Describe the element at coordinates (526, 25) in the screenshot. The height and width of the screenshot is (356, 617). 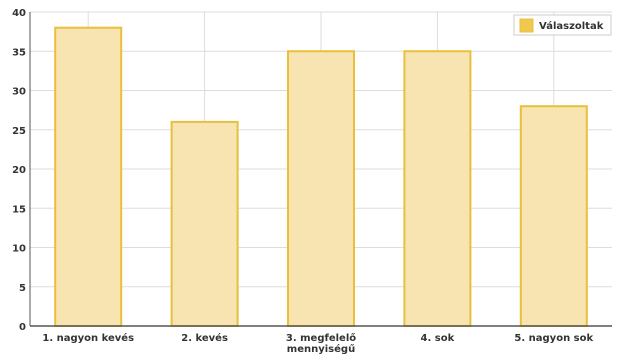
I see `legend-swatch` at that location.